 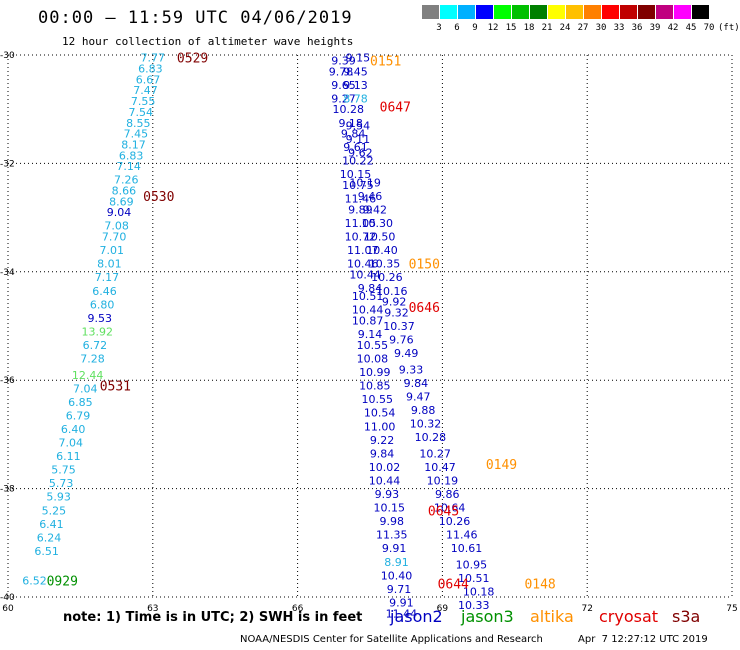 What do you see at coordinates (145, 90) in the screenshot?
I see `swh-value-label: 7.47` at bounding box center [145, 90].